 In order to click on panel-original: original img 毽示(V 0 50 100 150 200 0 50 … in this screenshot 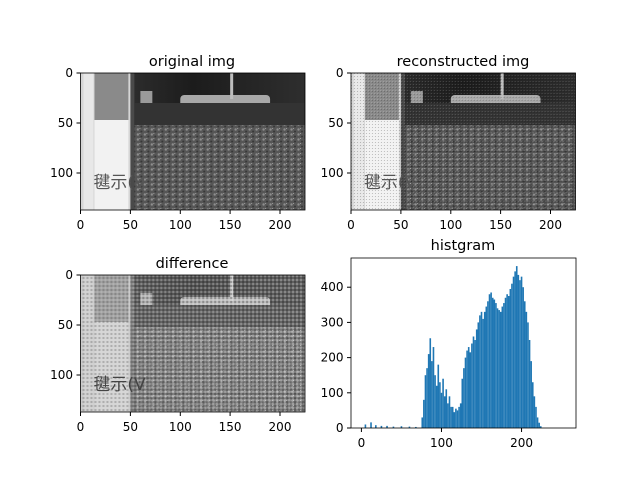, I will do `click(178, 143)`.